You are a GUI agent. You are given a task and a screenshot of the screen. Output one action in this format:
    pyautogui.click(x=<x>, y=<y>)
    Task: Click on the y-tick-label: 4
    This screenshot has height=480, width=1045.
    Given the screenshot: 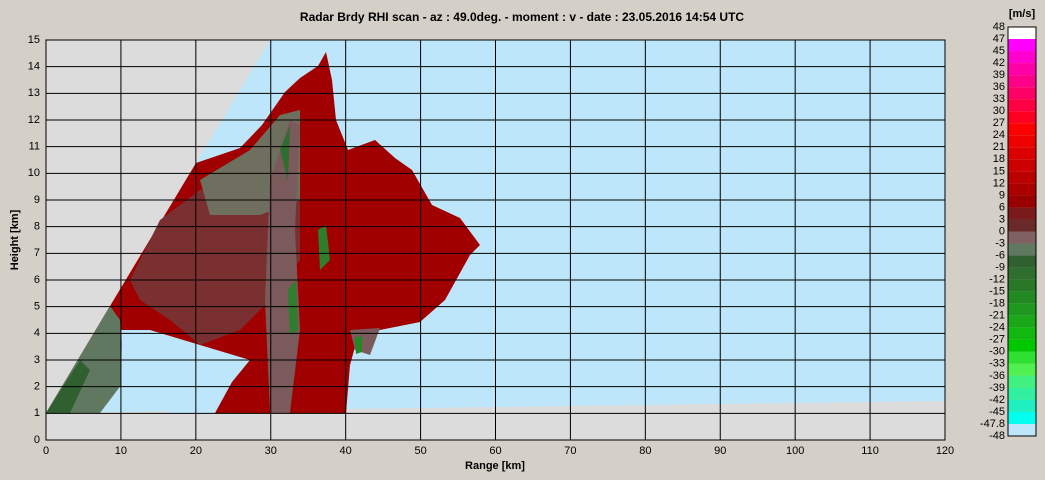 What is the action you would take?
    pyautogui.click(x=37, y=333)
    